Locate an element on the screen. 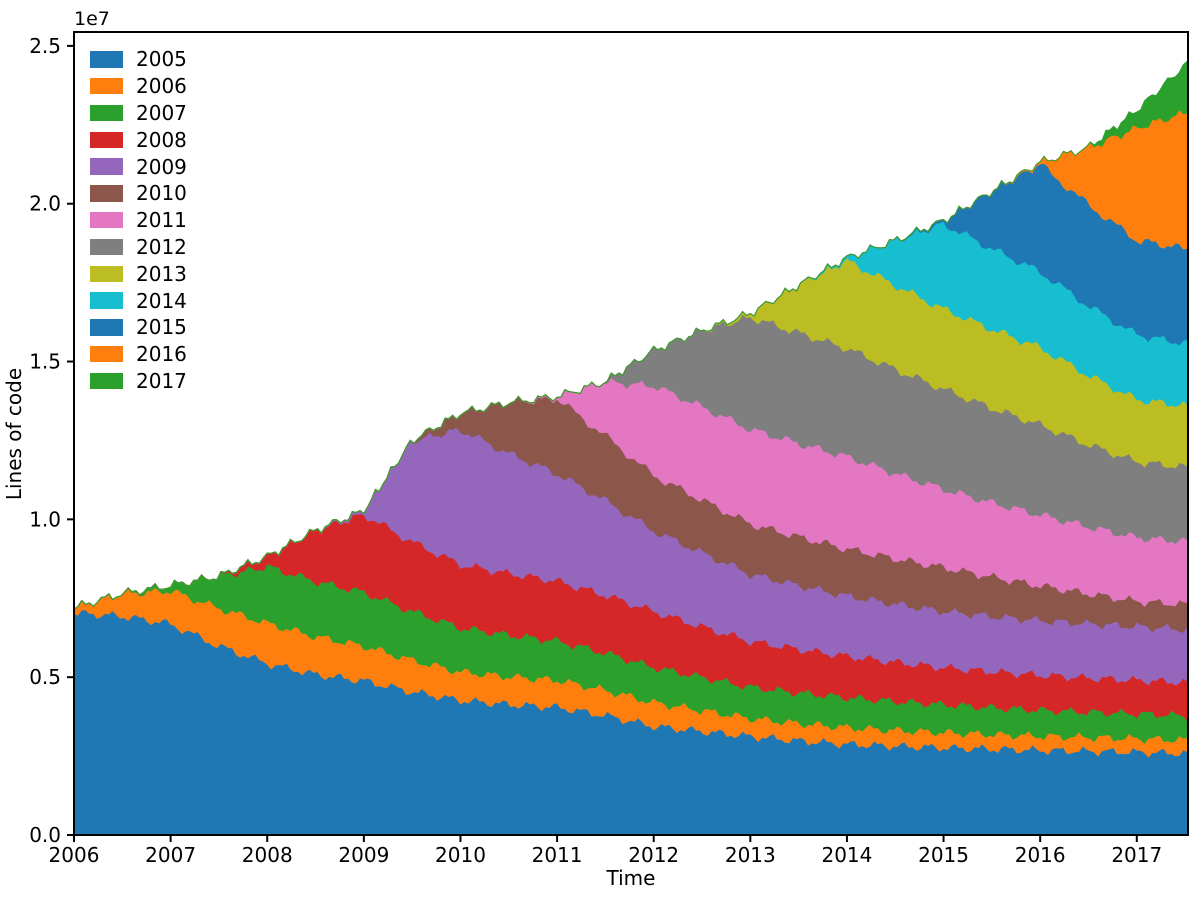 The height and width of the screenshot is (900, 1200). x-tick-label: 2010 is located at coordinates (460, 855).